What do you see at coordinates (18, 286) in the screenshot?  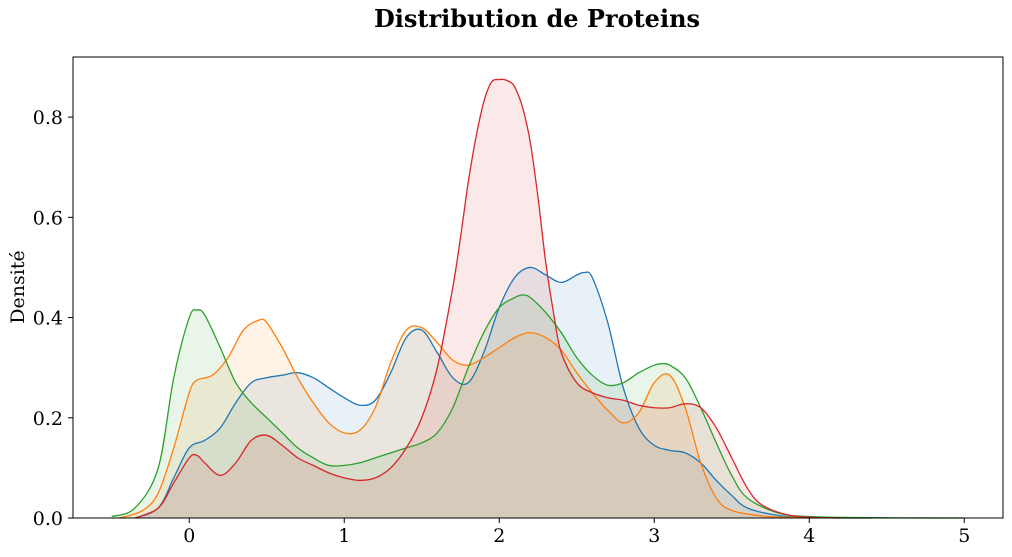 I see `y-axis-label: Densité` at bounding box center [18, 286].